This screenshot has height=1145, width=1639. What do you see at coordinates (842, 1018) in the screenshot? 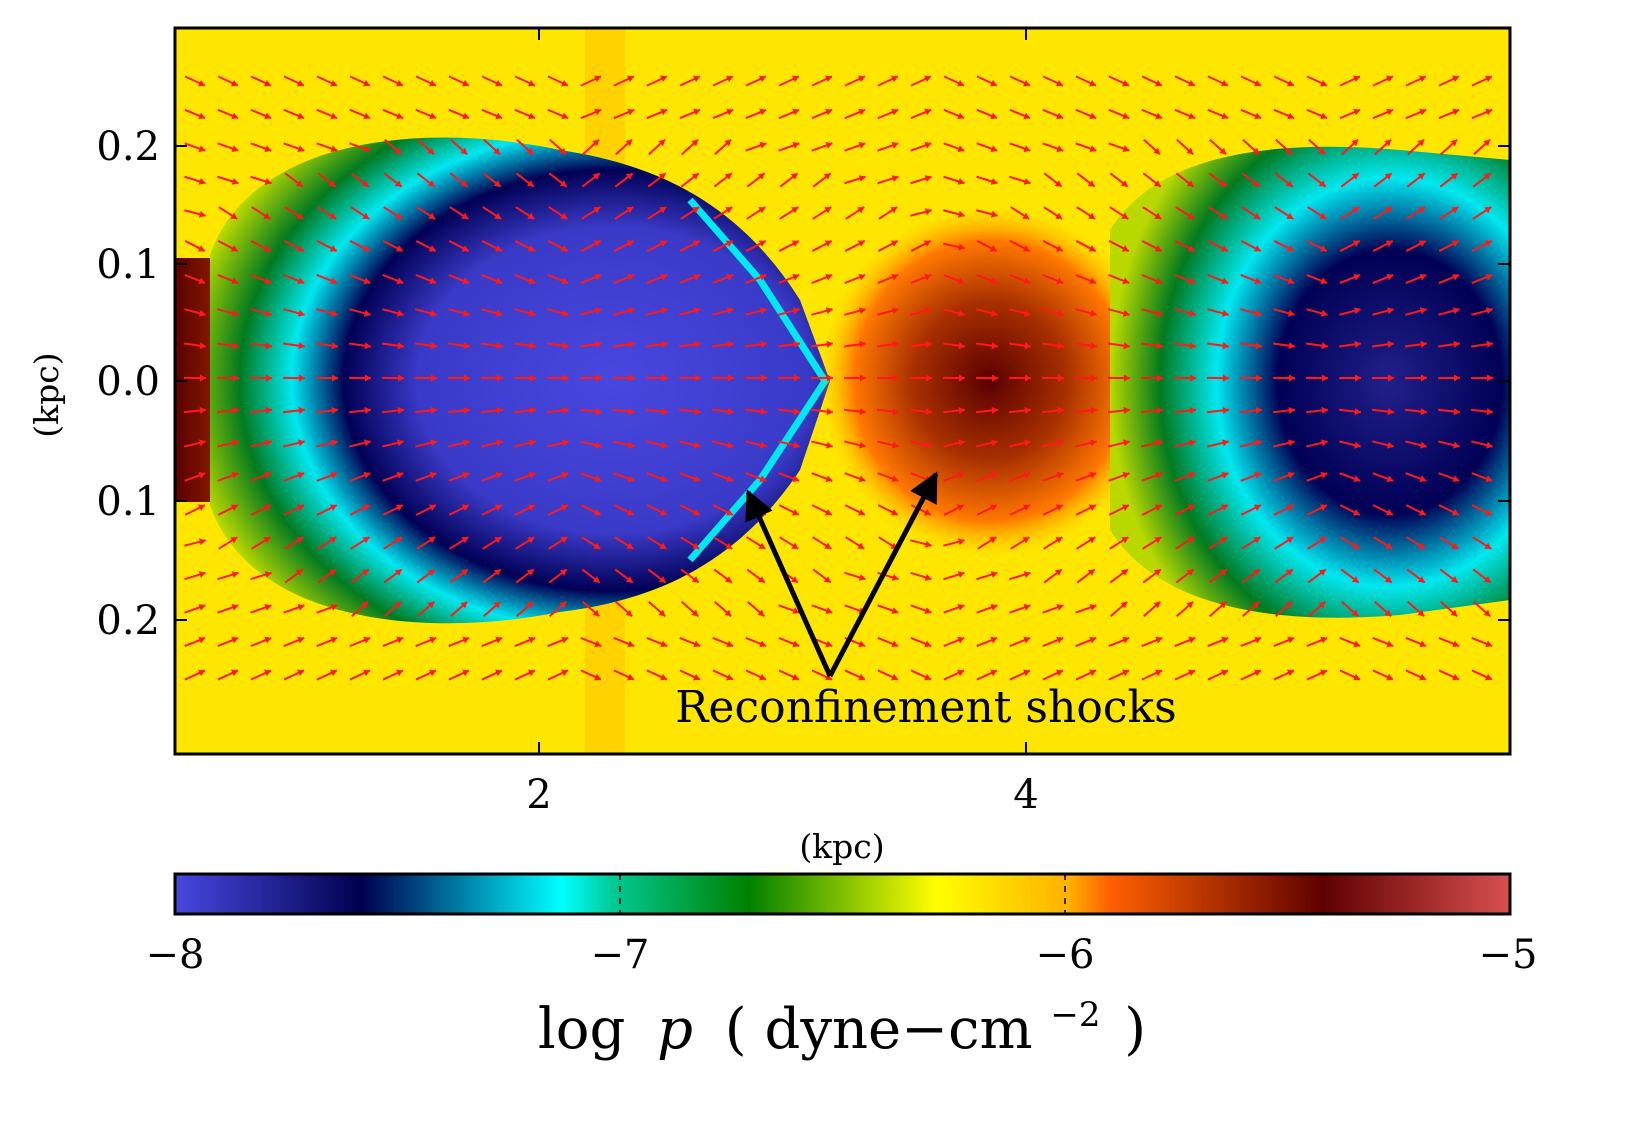
I see `colorbar-label: log p ( dyne−cm −2 )` at bounding box center [842, 1018].